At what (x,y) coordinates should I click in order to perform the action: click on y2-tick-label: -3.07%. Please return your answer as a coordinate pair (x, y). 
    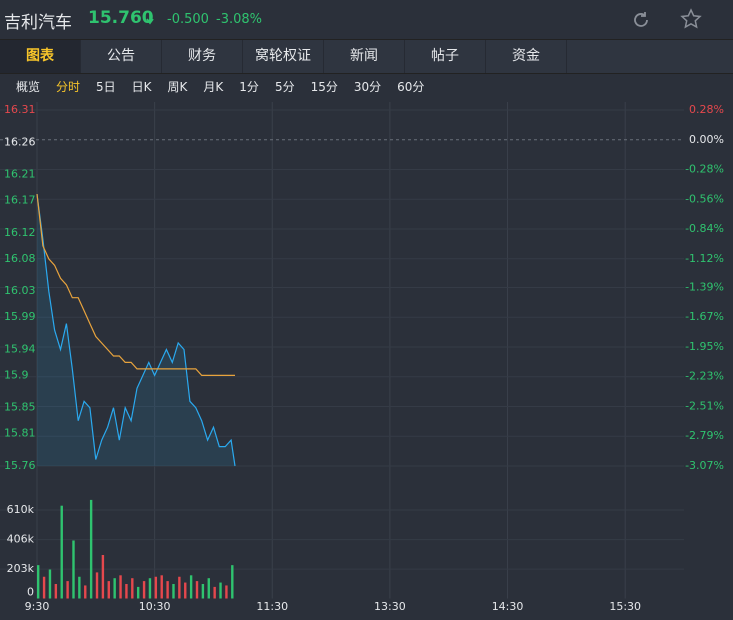
    Looking at the image, I should click on (704, 465).